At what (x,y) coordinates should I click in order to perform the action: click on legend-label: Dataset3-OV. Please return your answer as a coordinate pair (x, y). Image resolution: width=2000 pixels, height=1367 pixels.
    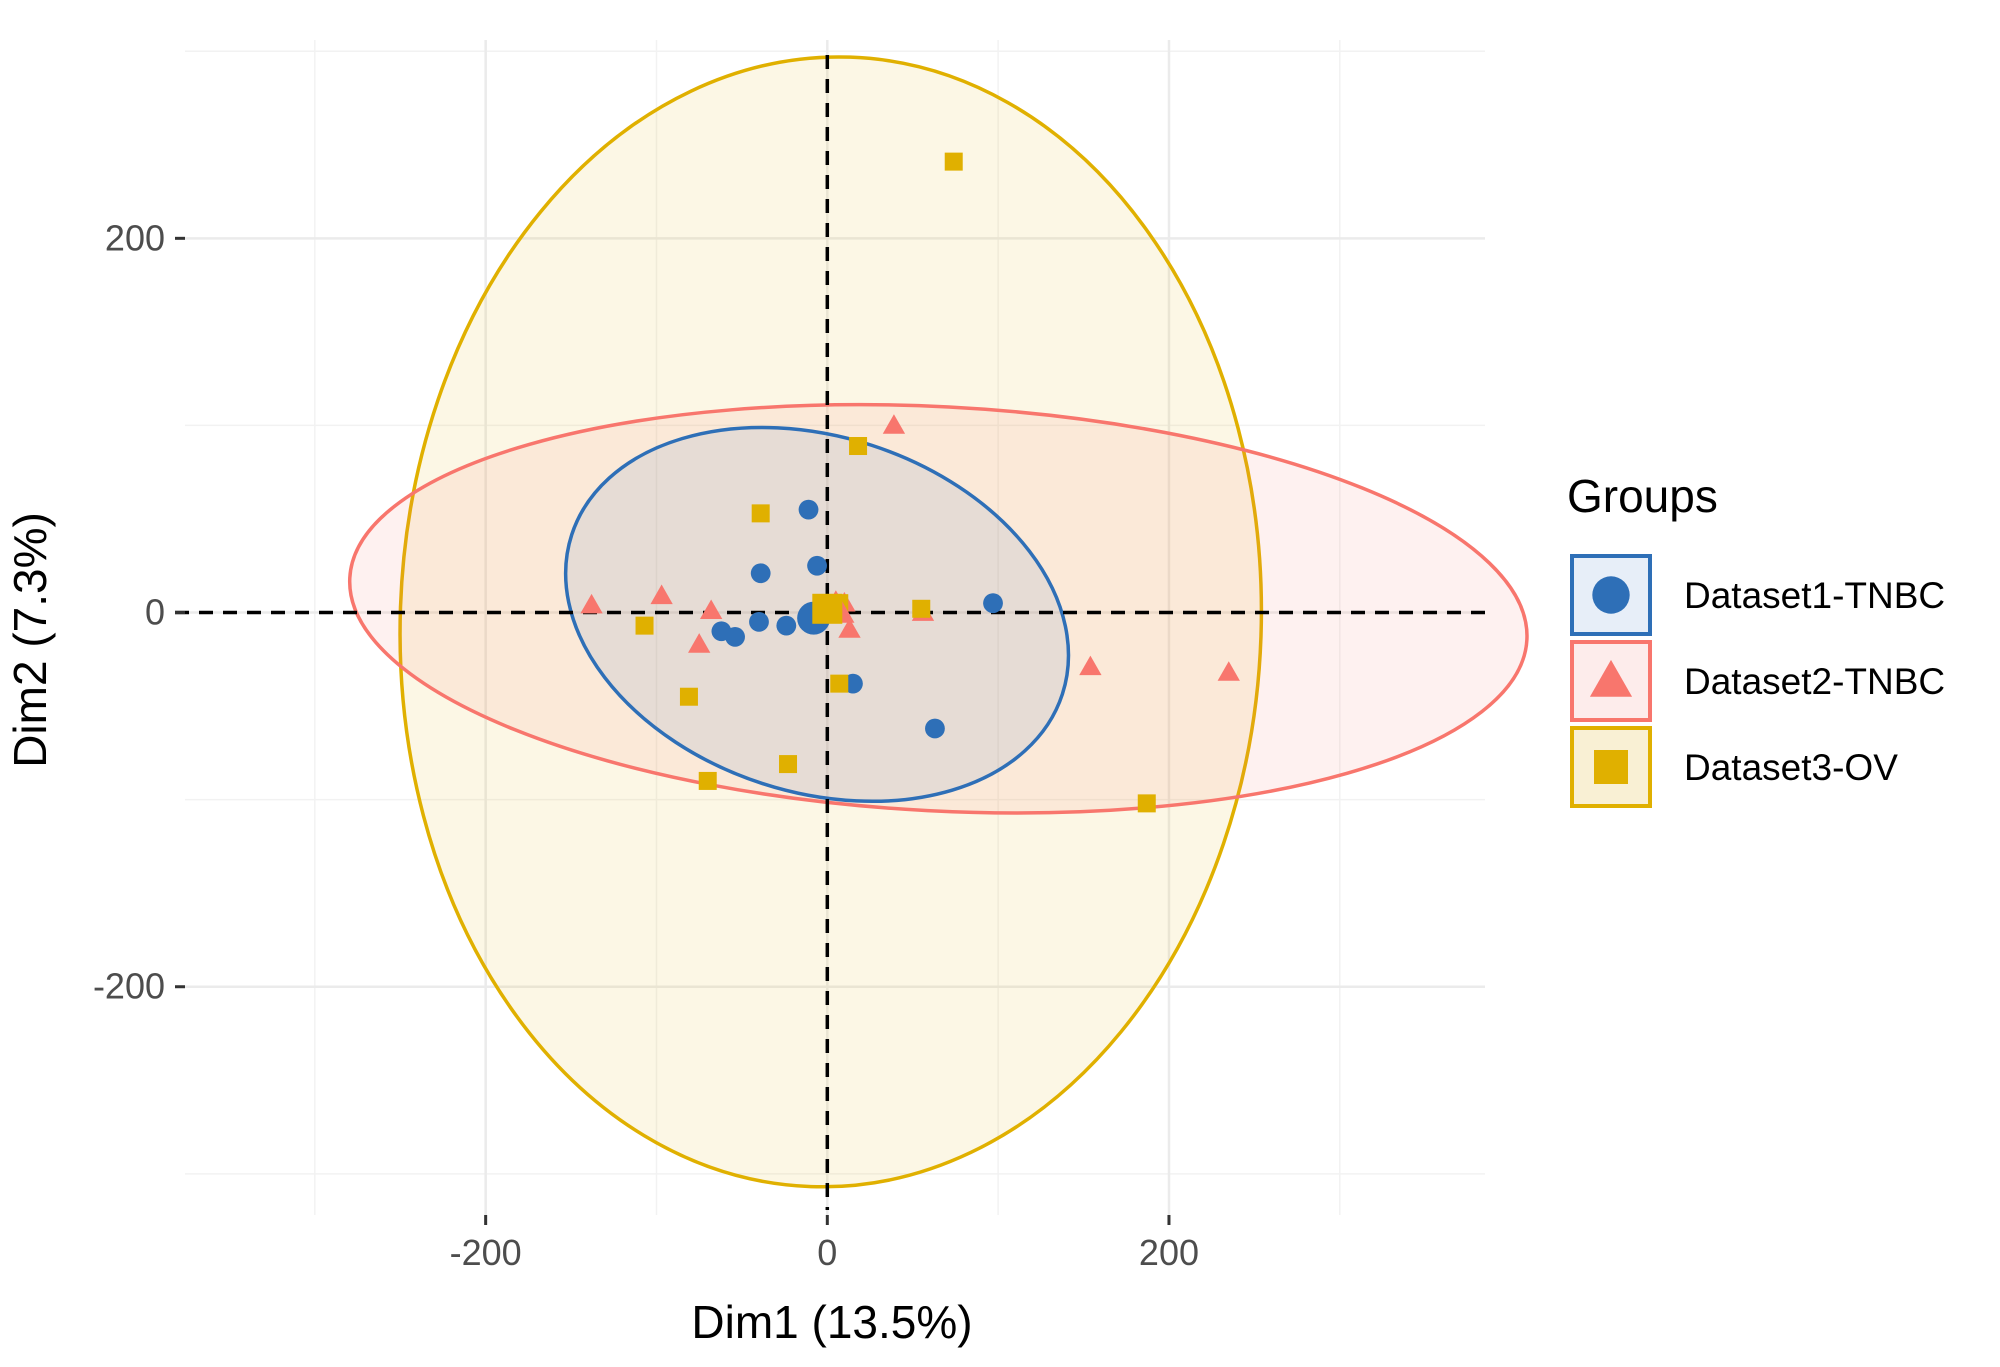
    Looking at the image, I should click on (1791, 767).